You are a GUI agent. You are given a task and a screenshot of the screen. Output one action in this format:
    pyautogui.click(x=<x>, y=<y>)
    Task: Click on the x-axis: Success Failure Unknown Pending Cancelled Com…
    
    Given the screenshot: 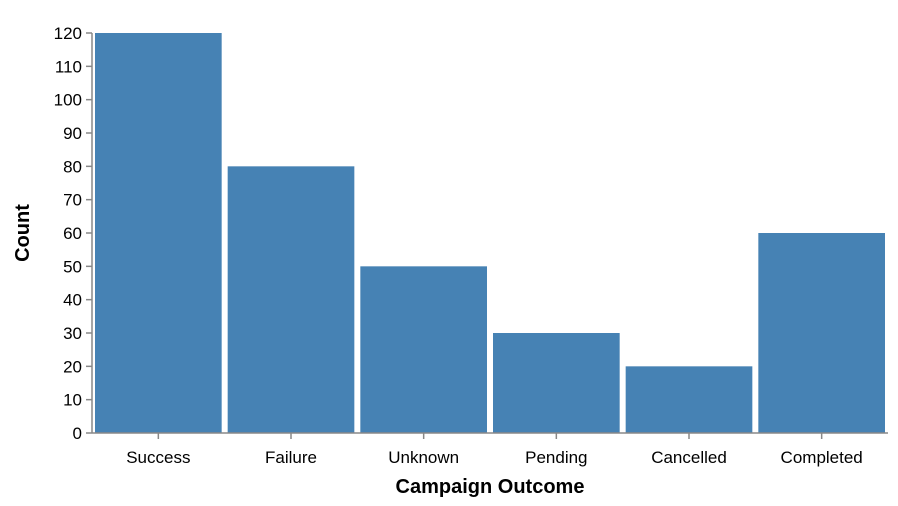 What is the action you would take?
    pyautogui.click(x=490, y=449)
    